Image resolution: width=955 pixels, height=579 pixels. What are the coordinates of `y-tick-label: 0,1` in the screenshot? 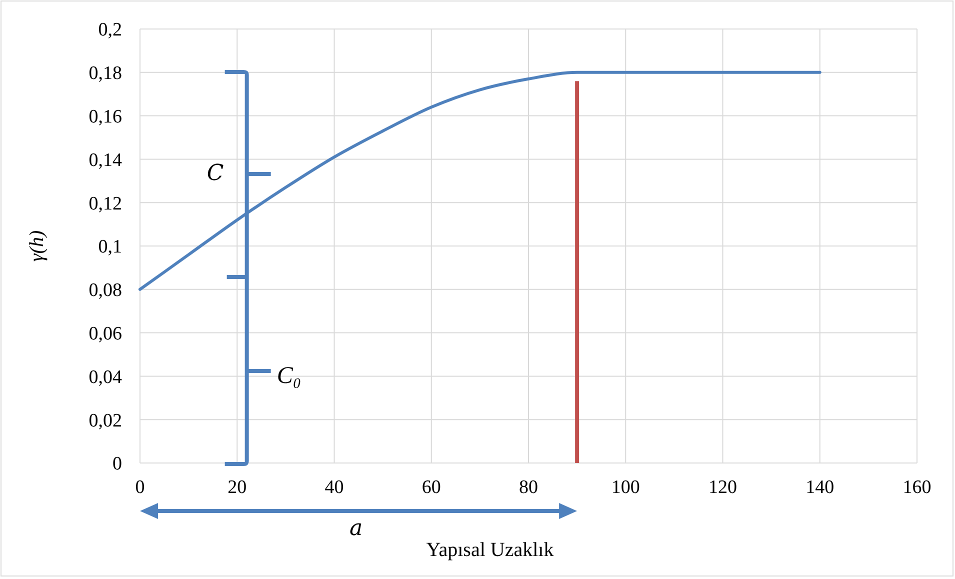 It's located at (110, 247).